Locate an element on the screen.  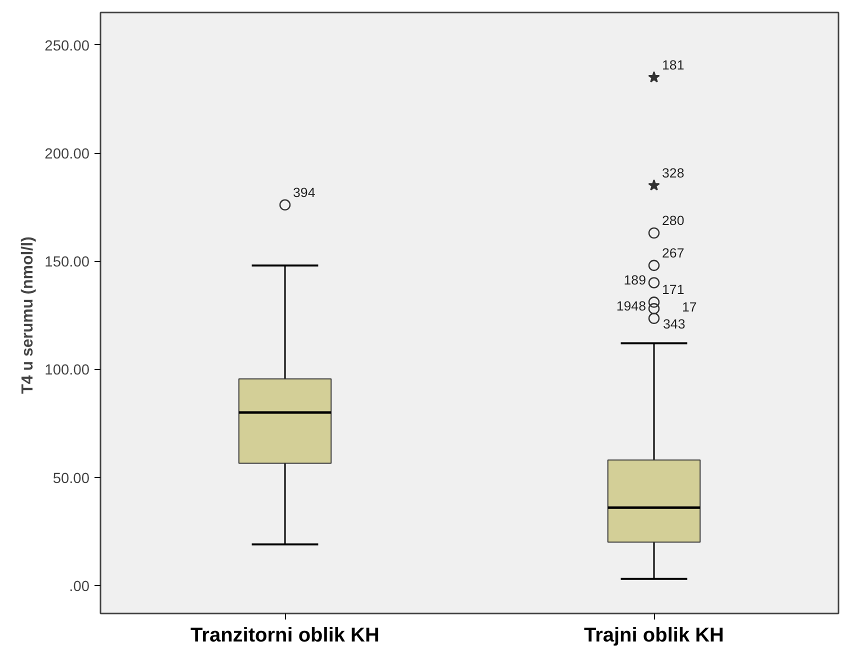
y-tick-label: 50.00 is located at coordinates (71, 478).